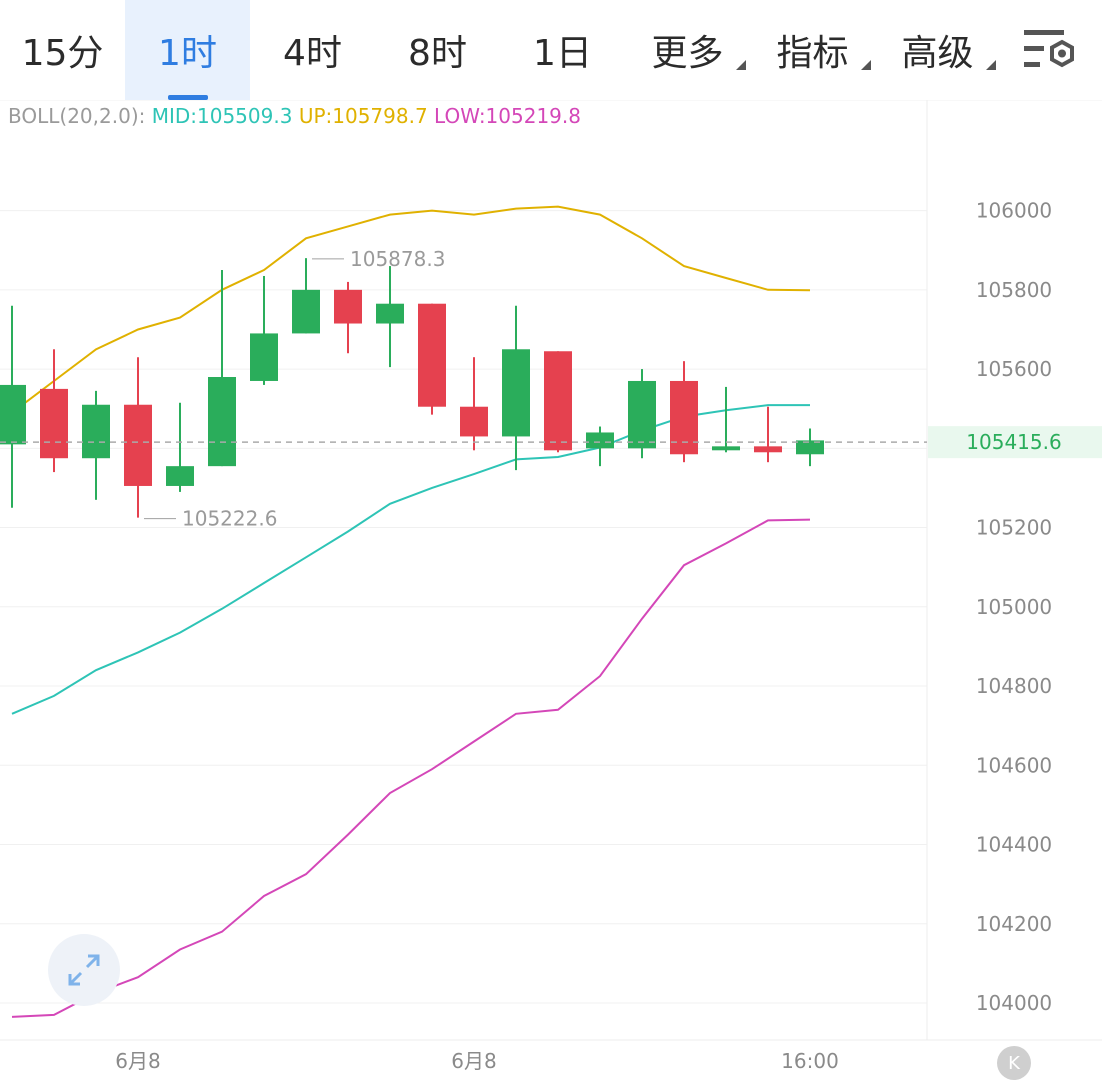  I want to click on active-tab-indicator, so click(187, 97).